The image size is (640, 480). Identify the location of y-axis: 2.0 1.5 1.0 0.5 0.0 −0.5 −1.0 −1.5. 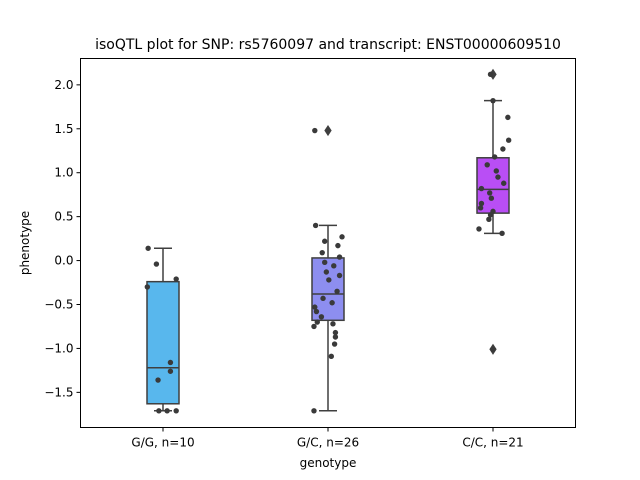
(62, 238).